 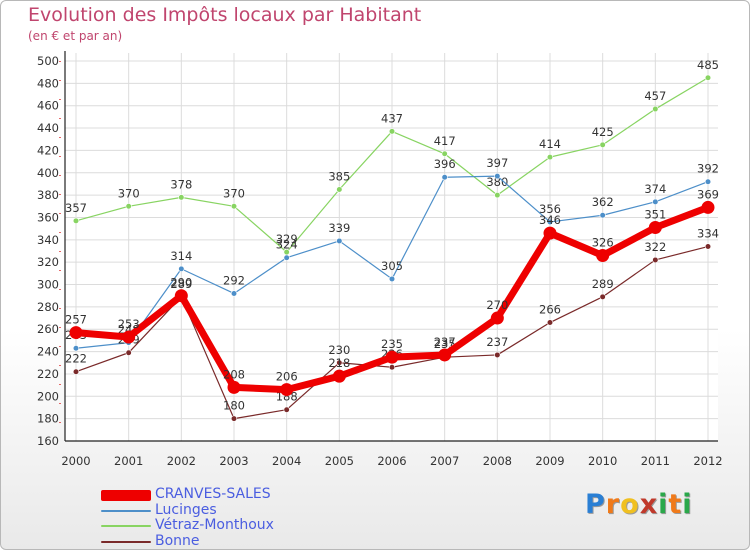 I want to click on data-label: 380, so click(x=497, y=182).